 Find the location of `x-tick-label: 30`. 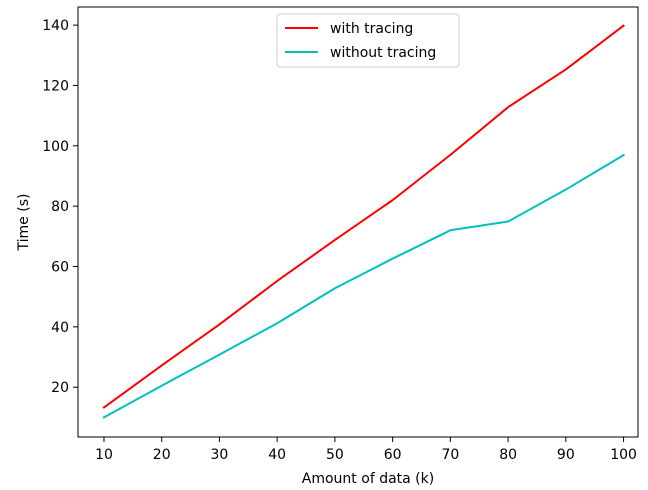

x-tick-label: 30 is located at coordinates (220, 455).